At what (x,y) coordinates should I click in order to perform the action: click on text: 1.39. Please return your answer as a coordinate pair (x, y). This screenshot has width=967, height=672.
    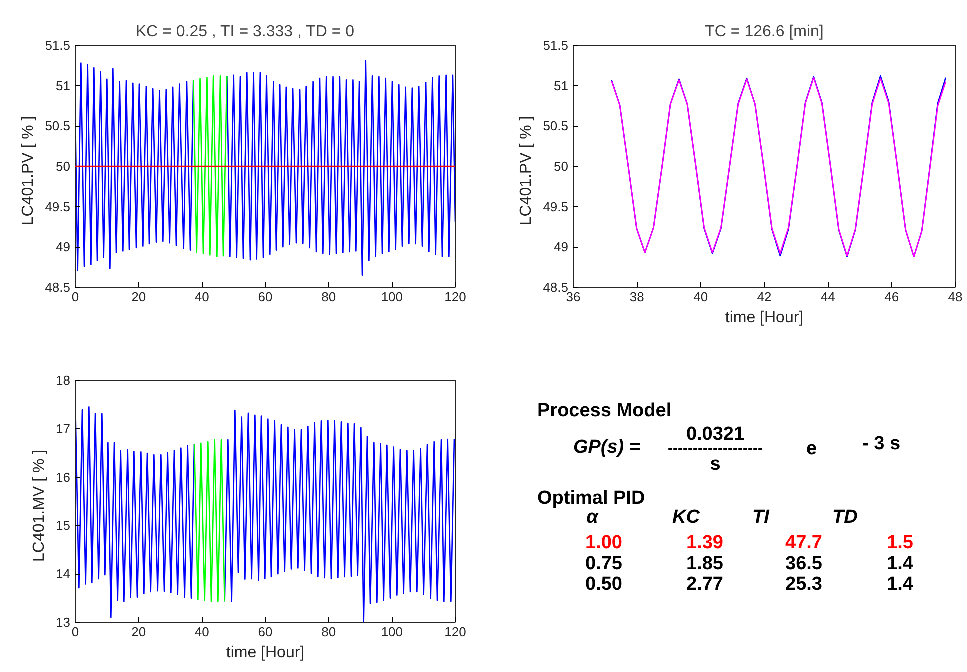
    Looking at the image, I should click on (705, 543).